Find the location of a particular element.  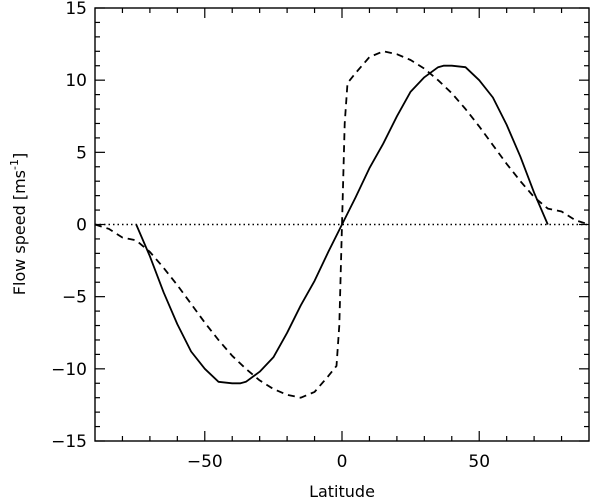

x-tick-label: 50 is located at coordinates (479, 462).